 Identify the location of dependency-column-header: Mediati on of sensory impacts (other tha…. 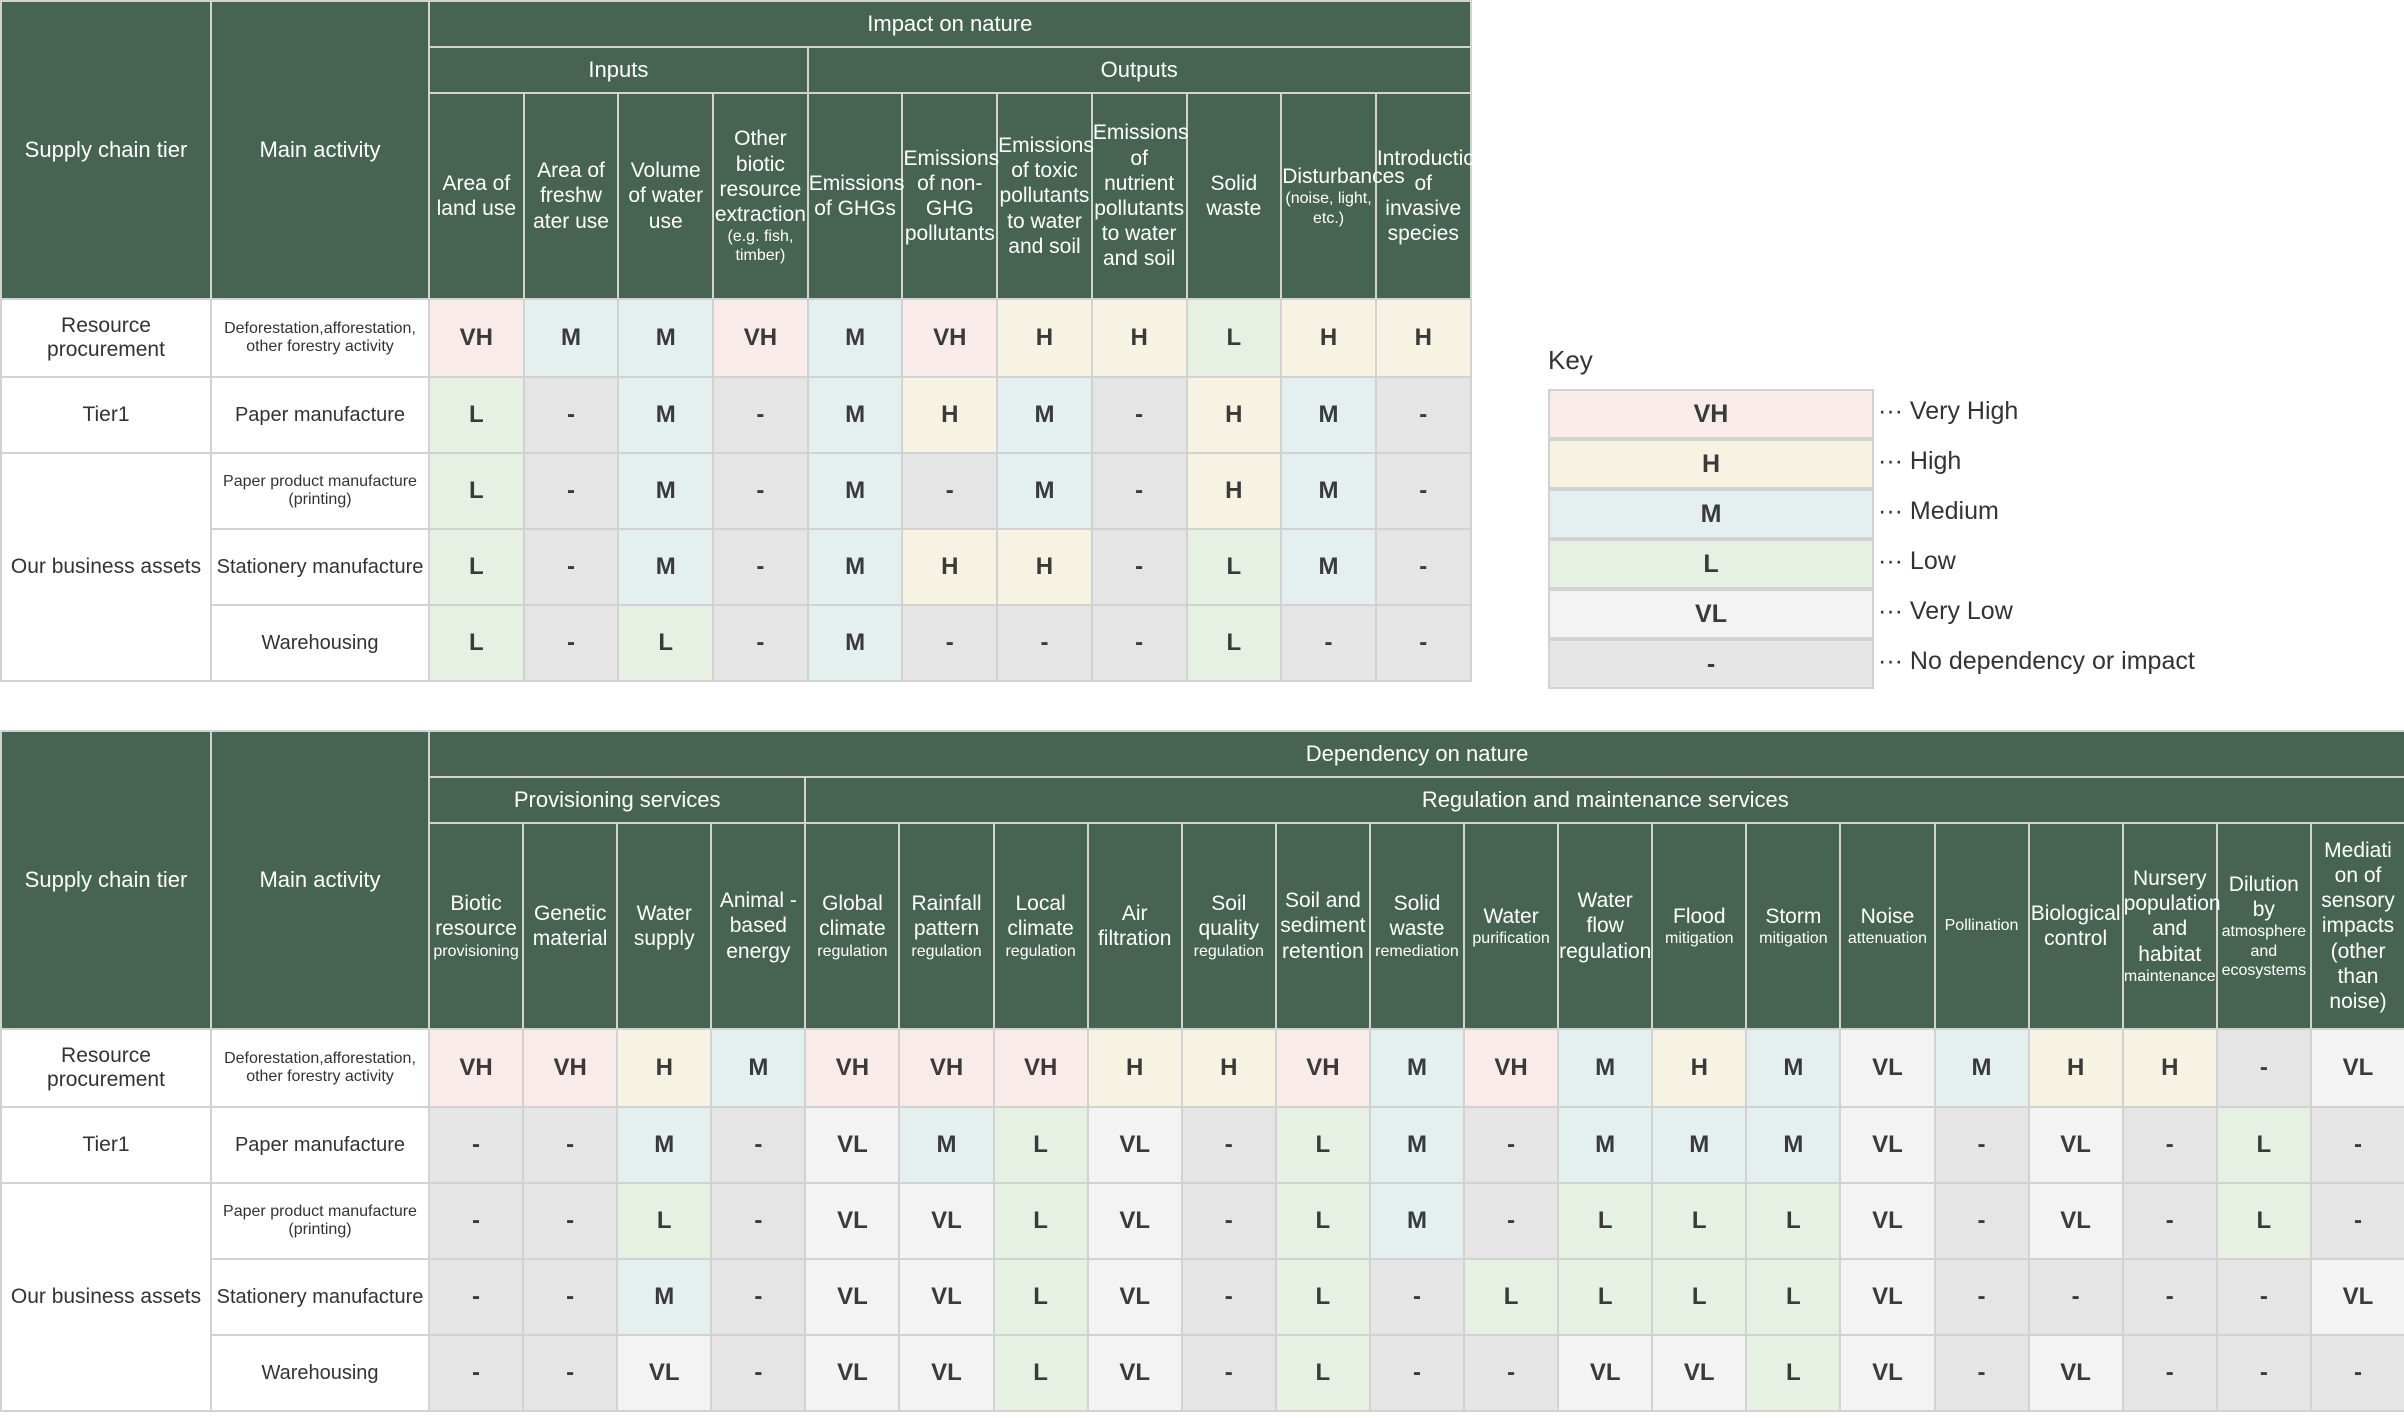
(2356, 926).